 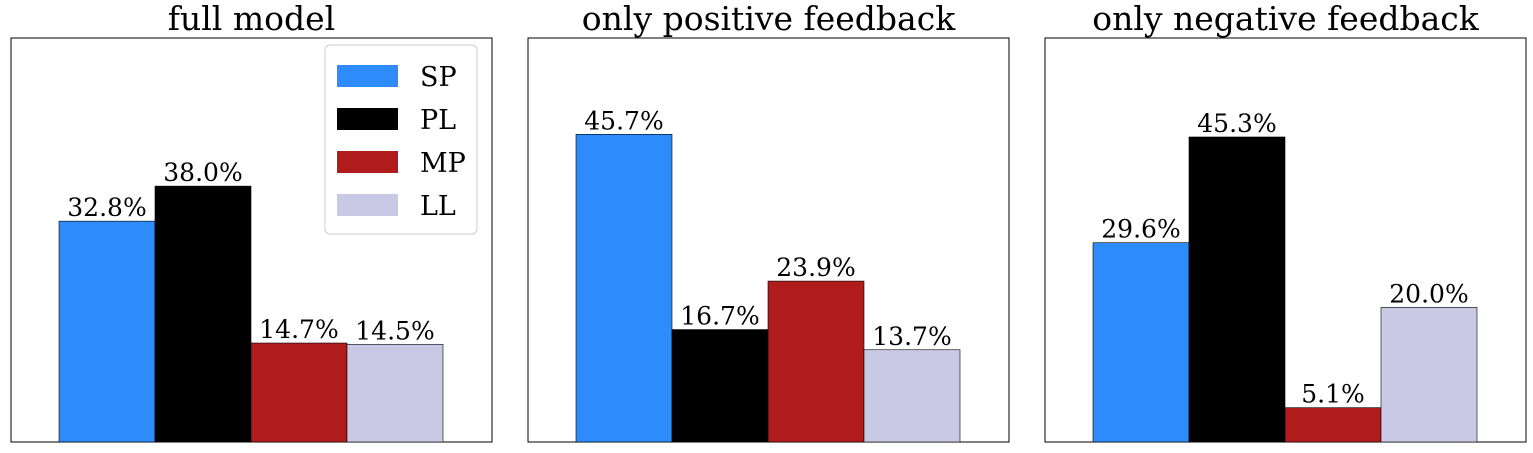 I want to click on legend-label-ll: LL, so click(x=438, y=206).